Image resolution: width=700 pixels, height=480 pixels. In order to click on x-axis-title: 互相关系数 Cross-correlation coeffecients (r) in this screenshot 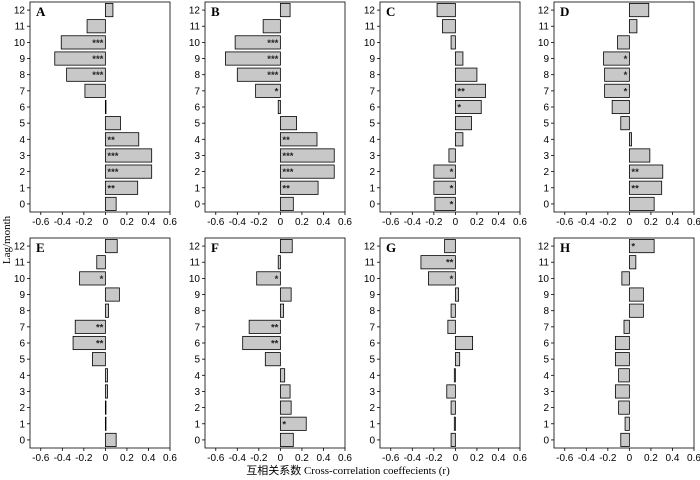, I will do `click(348, 470)`.